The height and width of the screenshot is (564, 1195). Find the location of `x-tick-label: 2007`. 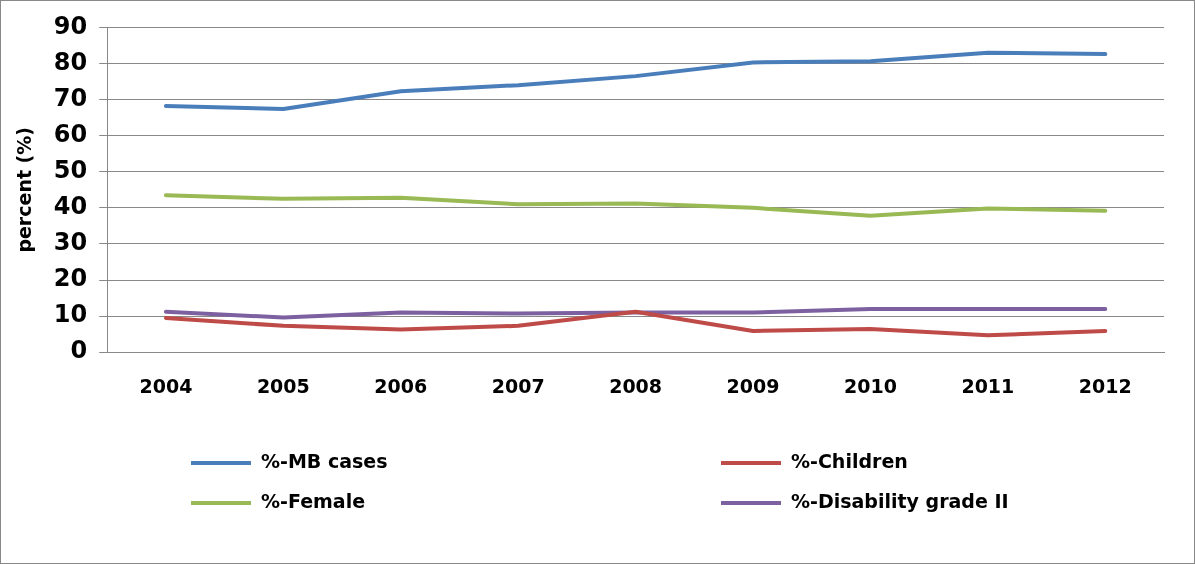

x-tick-label: 2007 is located at coordinates (518, 385).